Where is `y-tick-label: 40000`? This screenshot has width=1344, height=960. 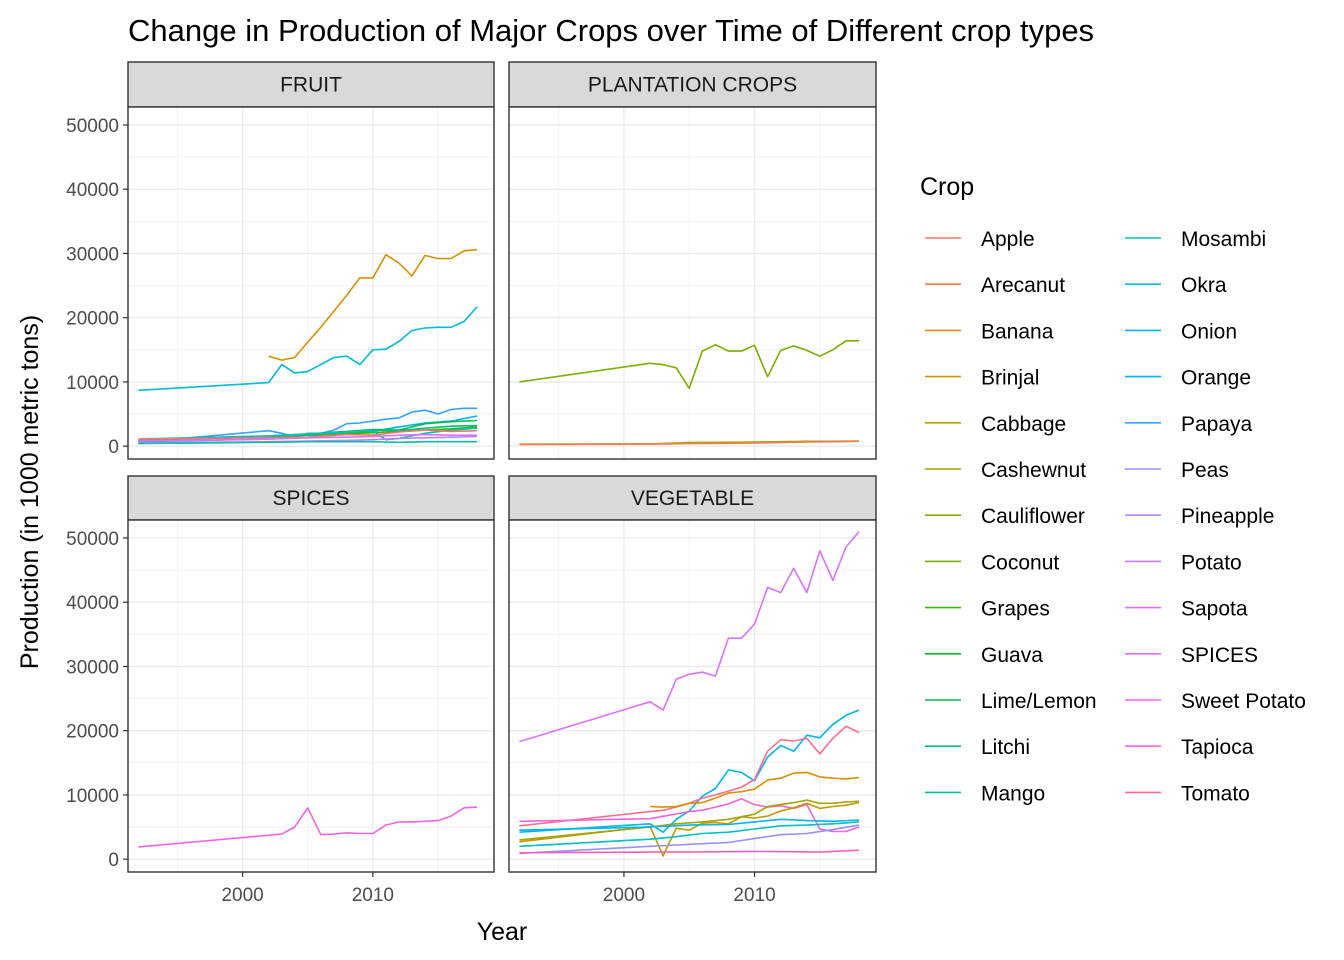
y-tick-label: 40000 is located at coordinates (92, 190).